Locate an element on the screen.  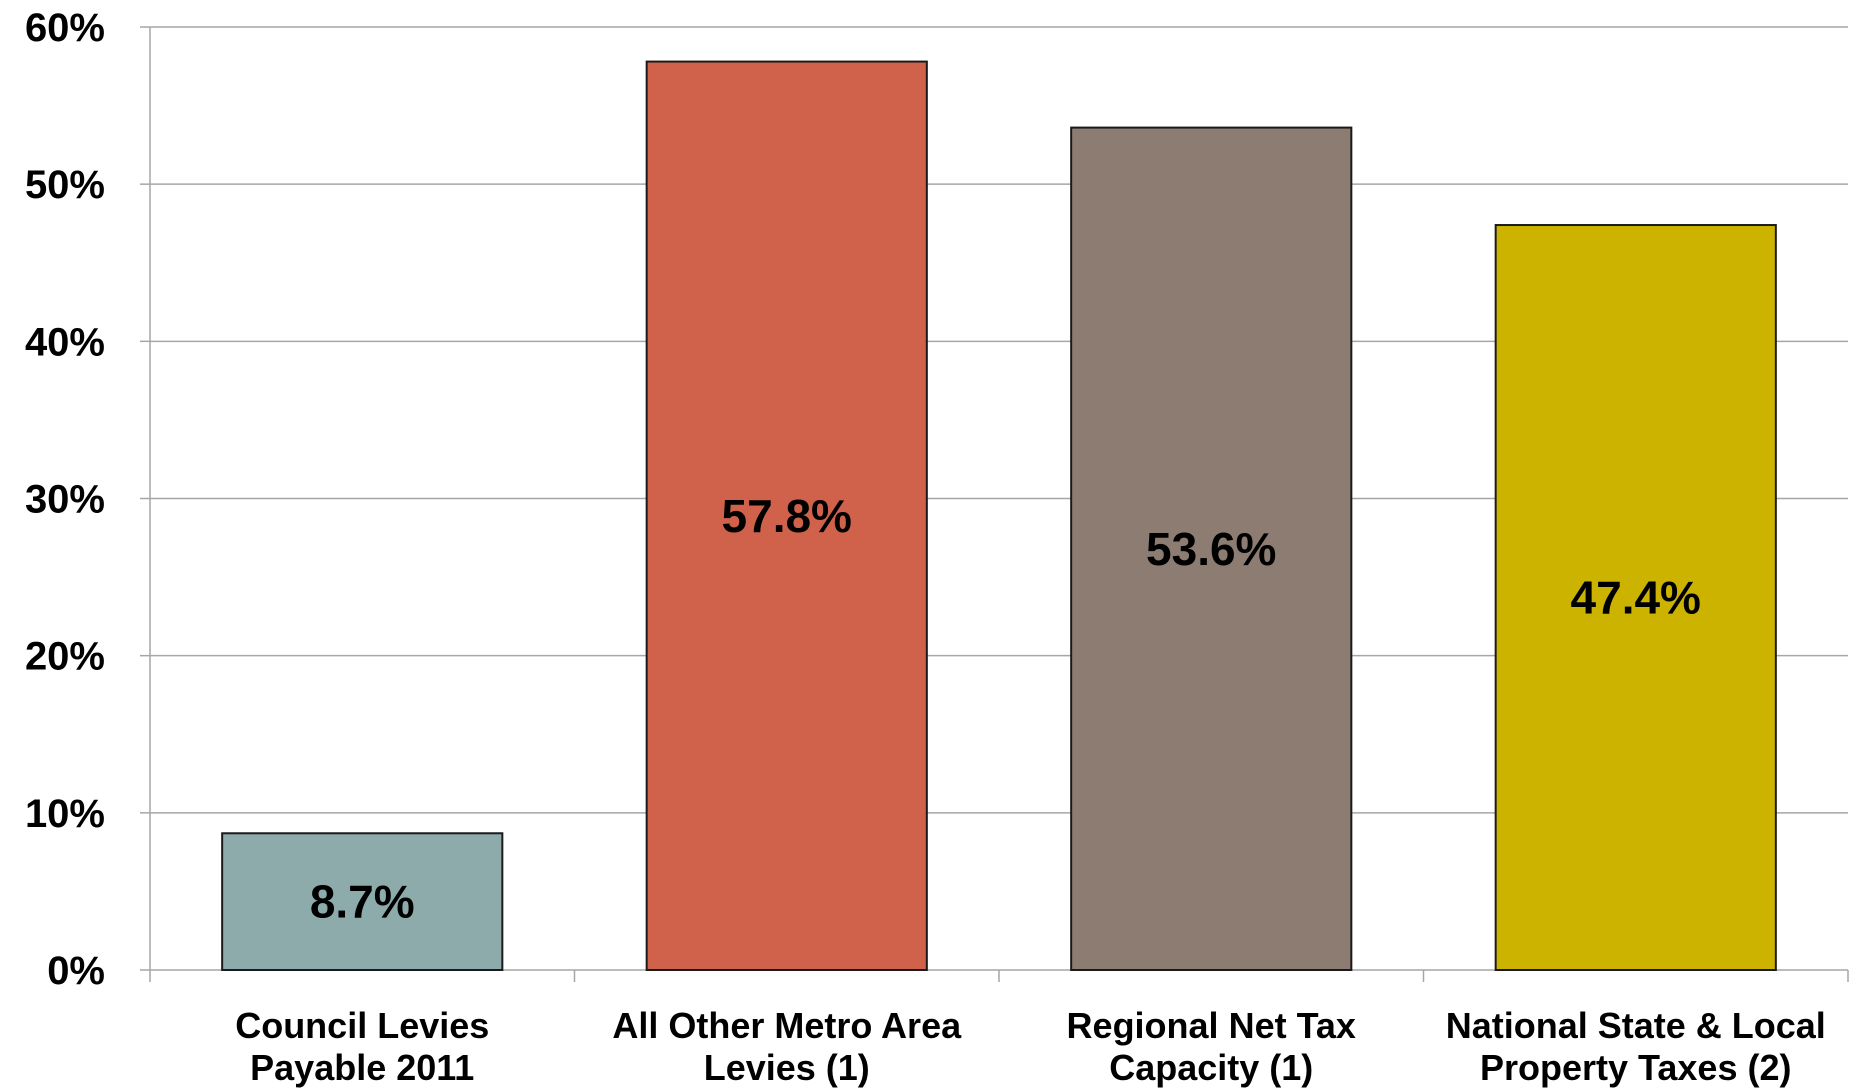
bar-data-label: 8.7% is located at coordinates (362, 902).